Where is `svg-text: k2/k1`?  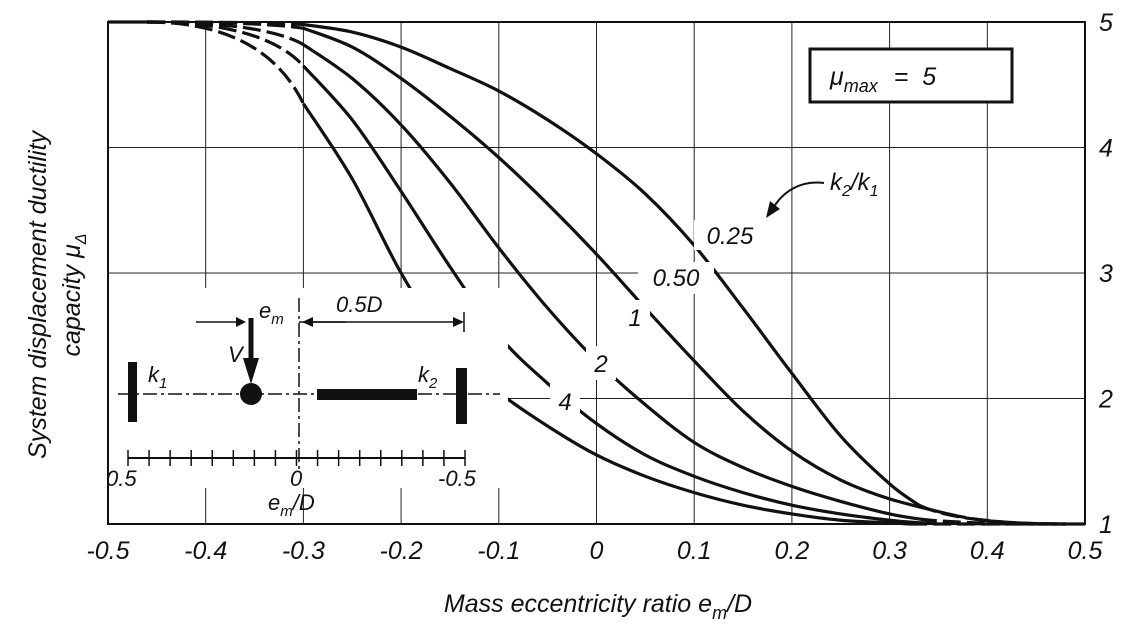
svg-text: k2/k1 is located at coordinates (854, 184).